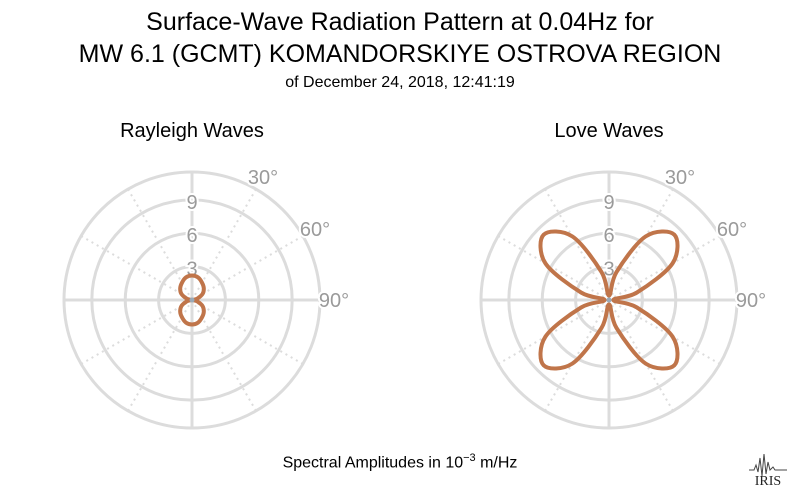 Image resolution: width=800 pixels, height=496 pixels. I want to click on rayleigh-angle-label-60: 60°, so click(315, 230).